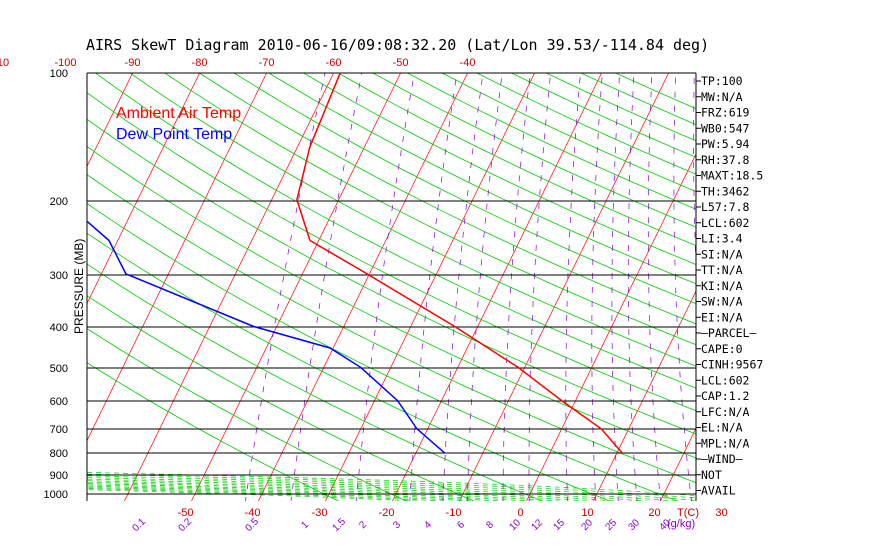 This screenshot has width=870, height=560. Describe the element at coordinates (59, 369) in the screenshot. I see `pressure-tick-label: 500` at that location.